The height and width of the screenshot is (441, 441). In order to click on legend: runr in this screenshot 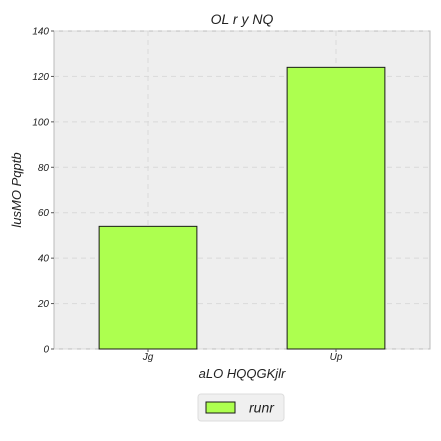, I will do `click(241, 407)`.